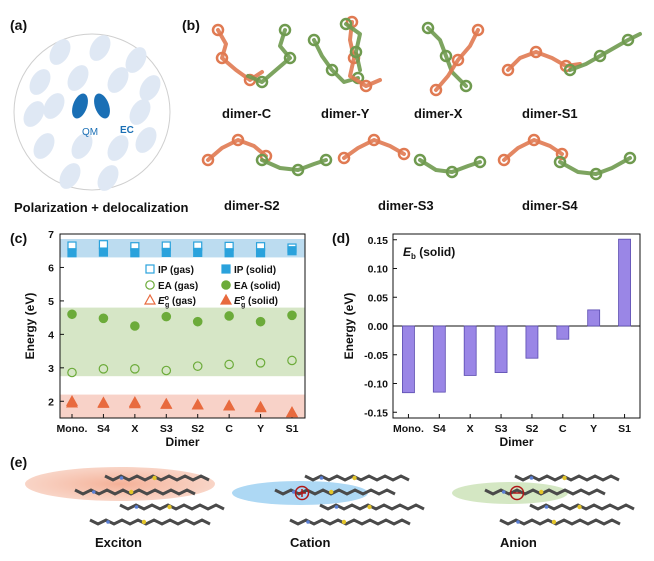 Image resolution: width=654 pixels, height=561 pixels. I want to click on ytick-label-d: 0.10, so click(378, 270).